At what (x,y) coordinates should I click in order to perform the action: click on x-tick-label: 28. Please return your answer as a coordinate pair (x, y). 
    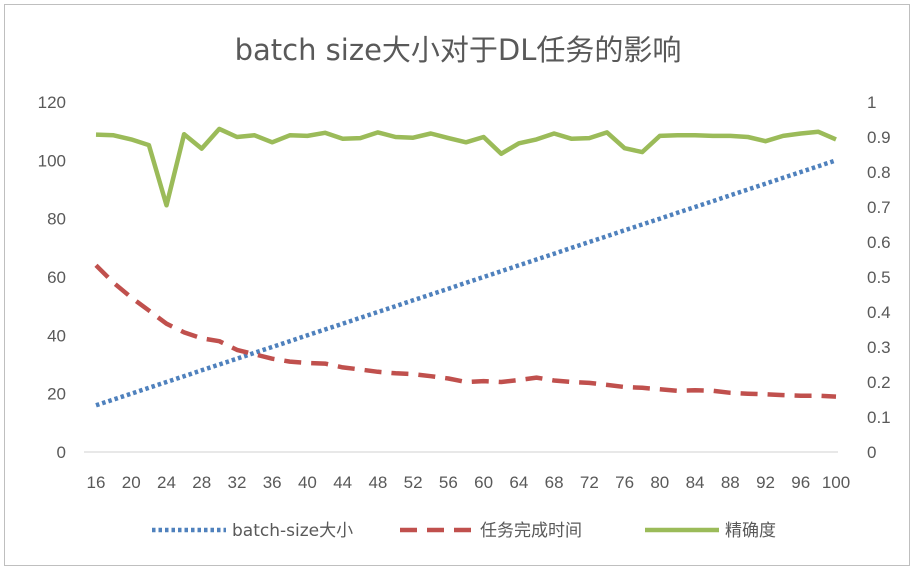
    Looking at the image, I should click on (201, 482).